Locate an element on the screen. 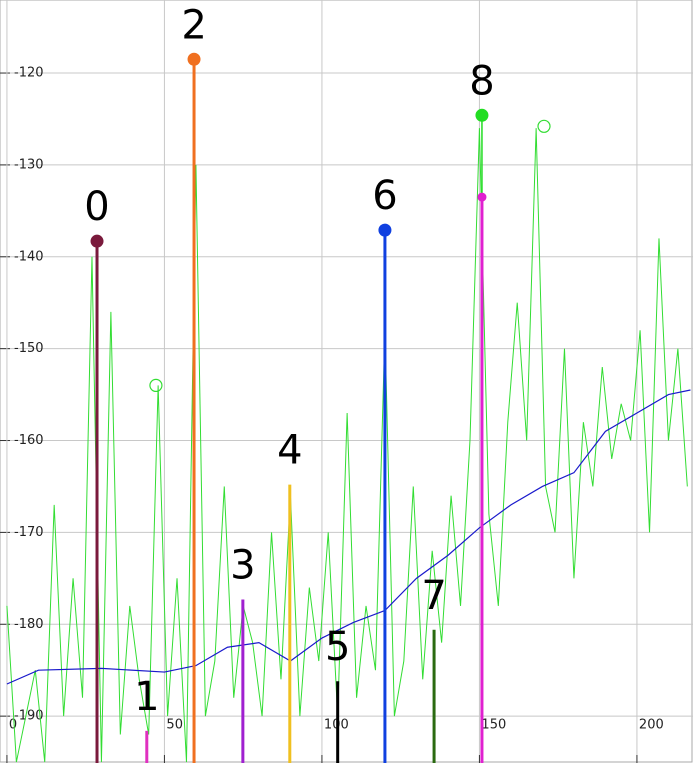 Image resolution: width=693 pixels, height=763 pixels. marker-label: 0 is located at coordinates (96, 207).